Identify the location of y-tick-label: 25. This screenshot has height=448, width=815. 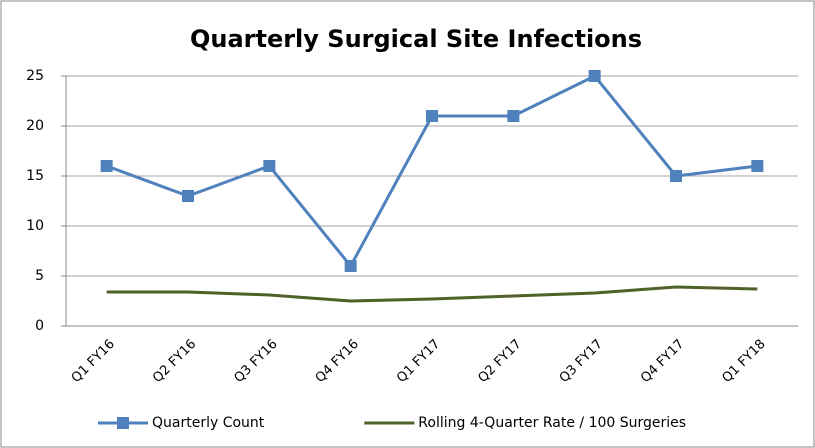
(35, 76).